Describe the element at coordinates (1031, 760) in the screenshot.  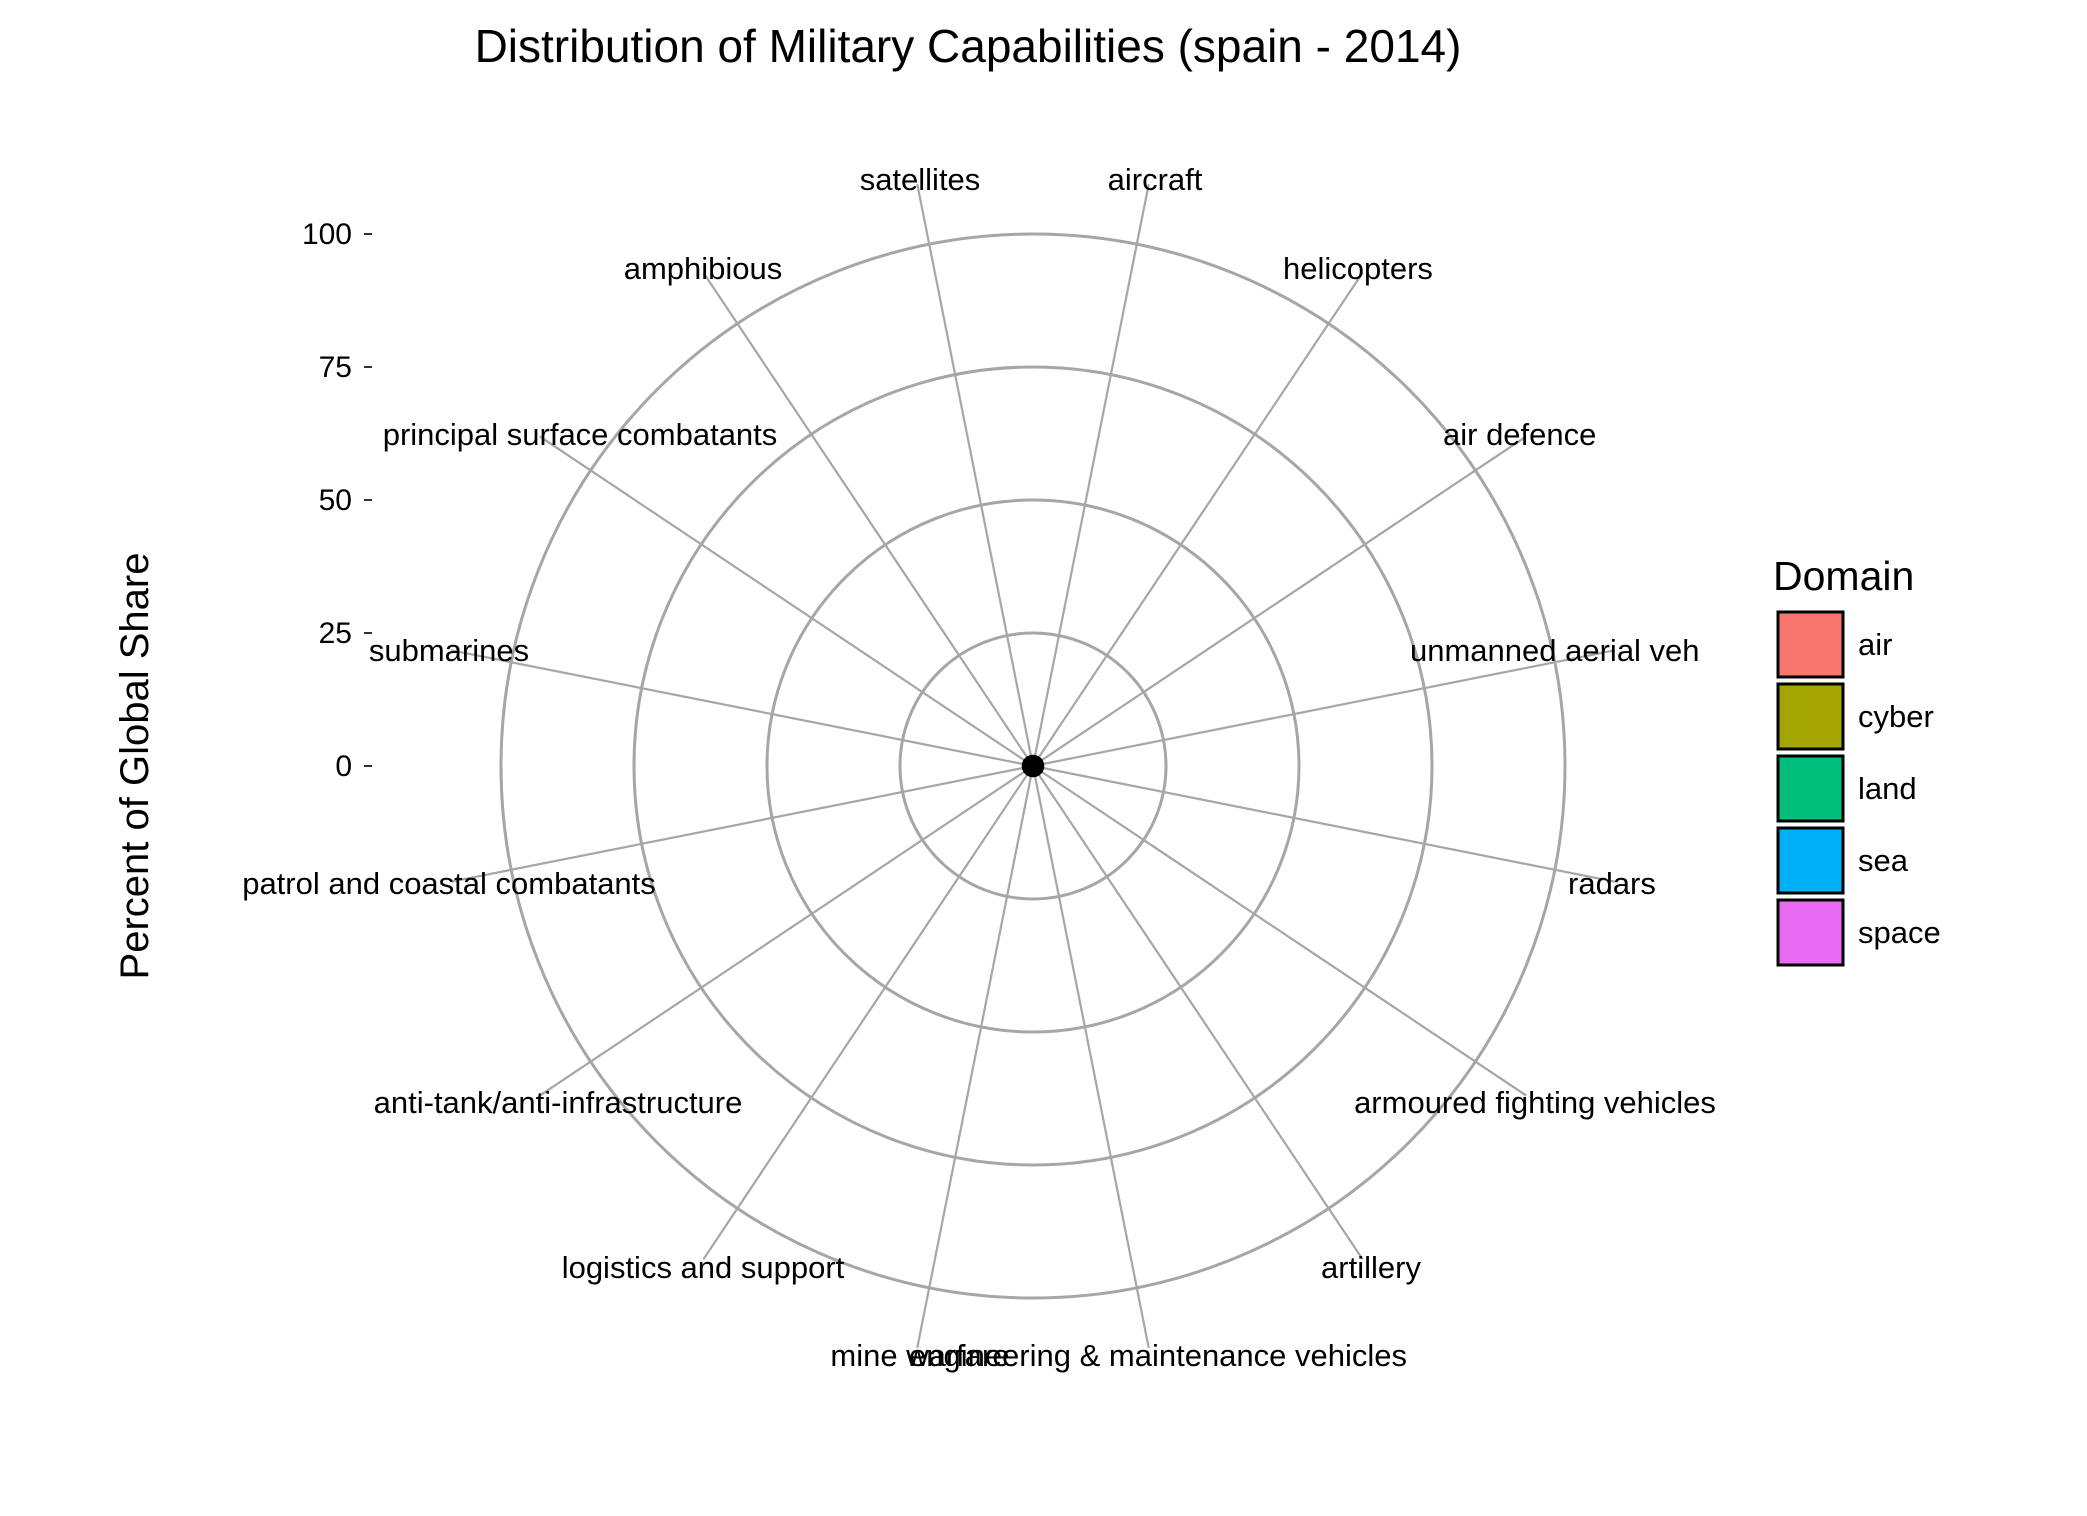
I see `data-point` at that location.